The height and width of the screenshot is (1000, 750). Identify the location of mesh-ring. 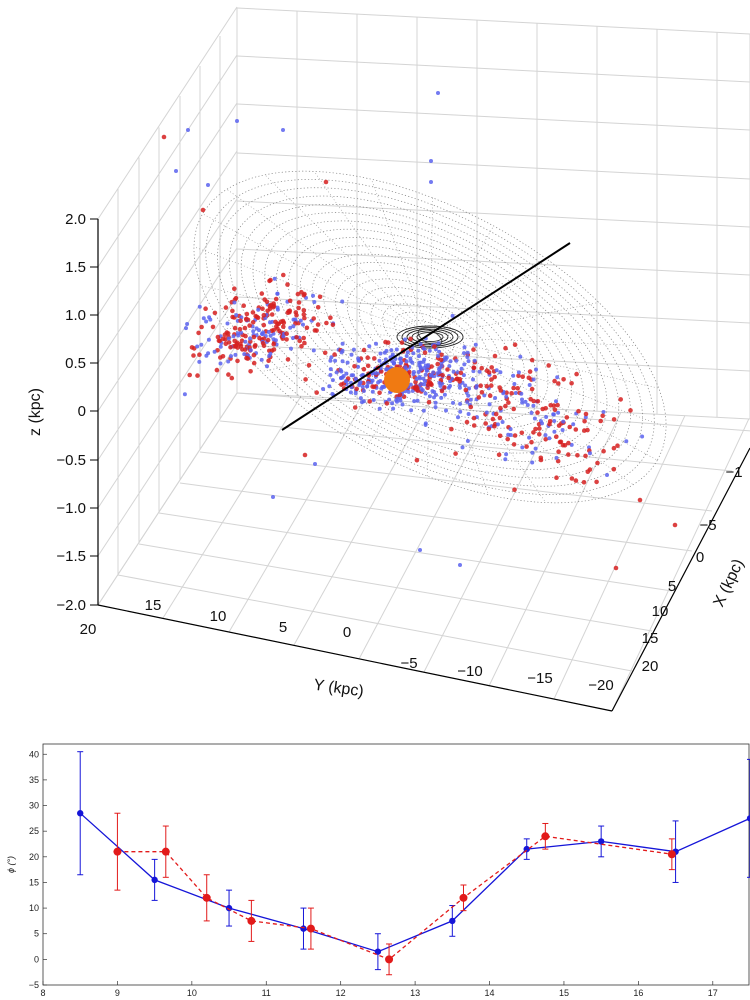
(430, 337).